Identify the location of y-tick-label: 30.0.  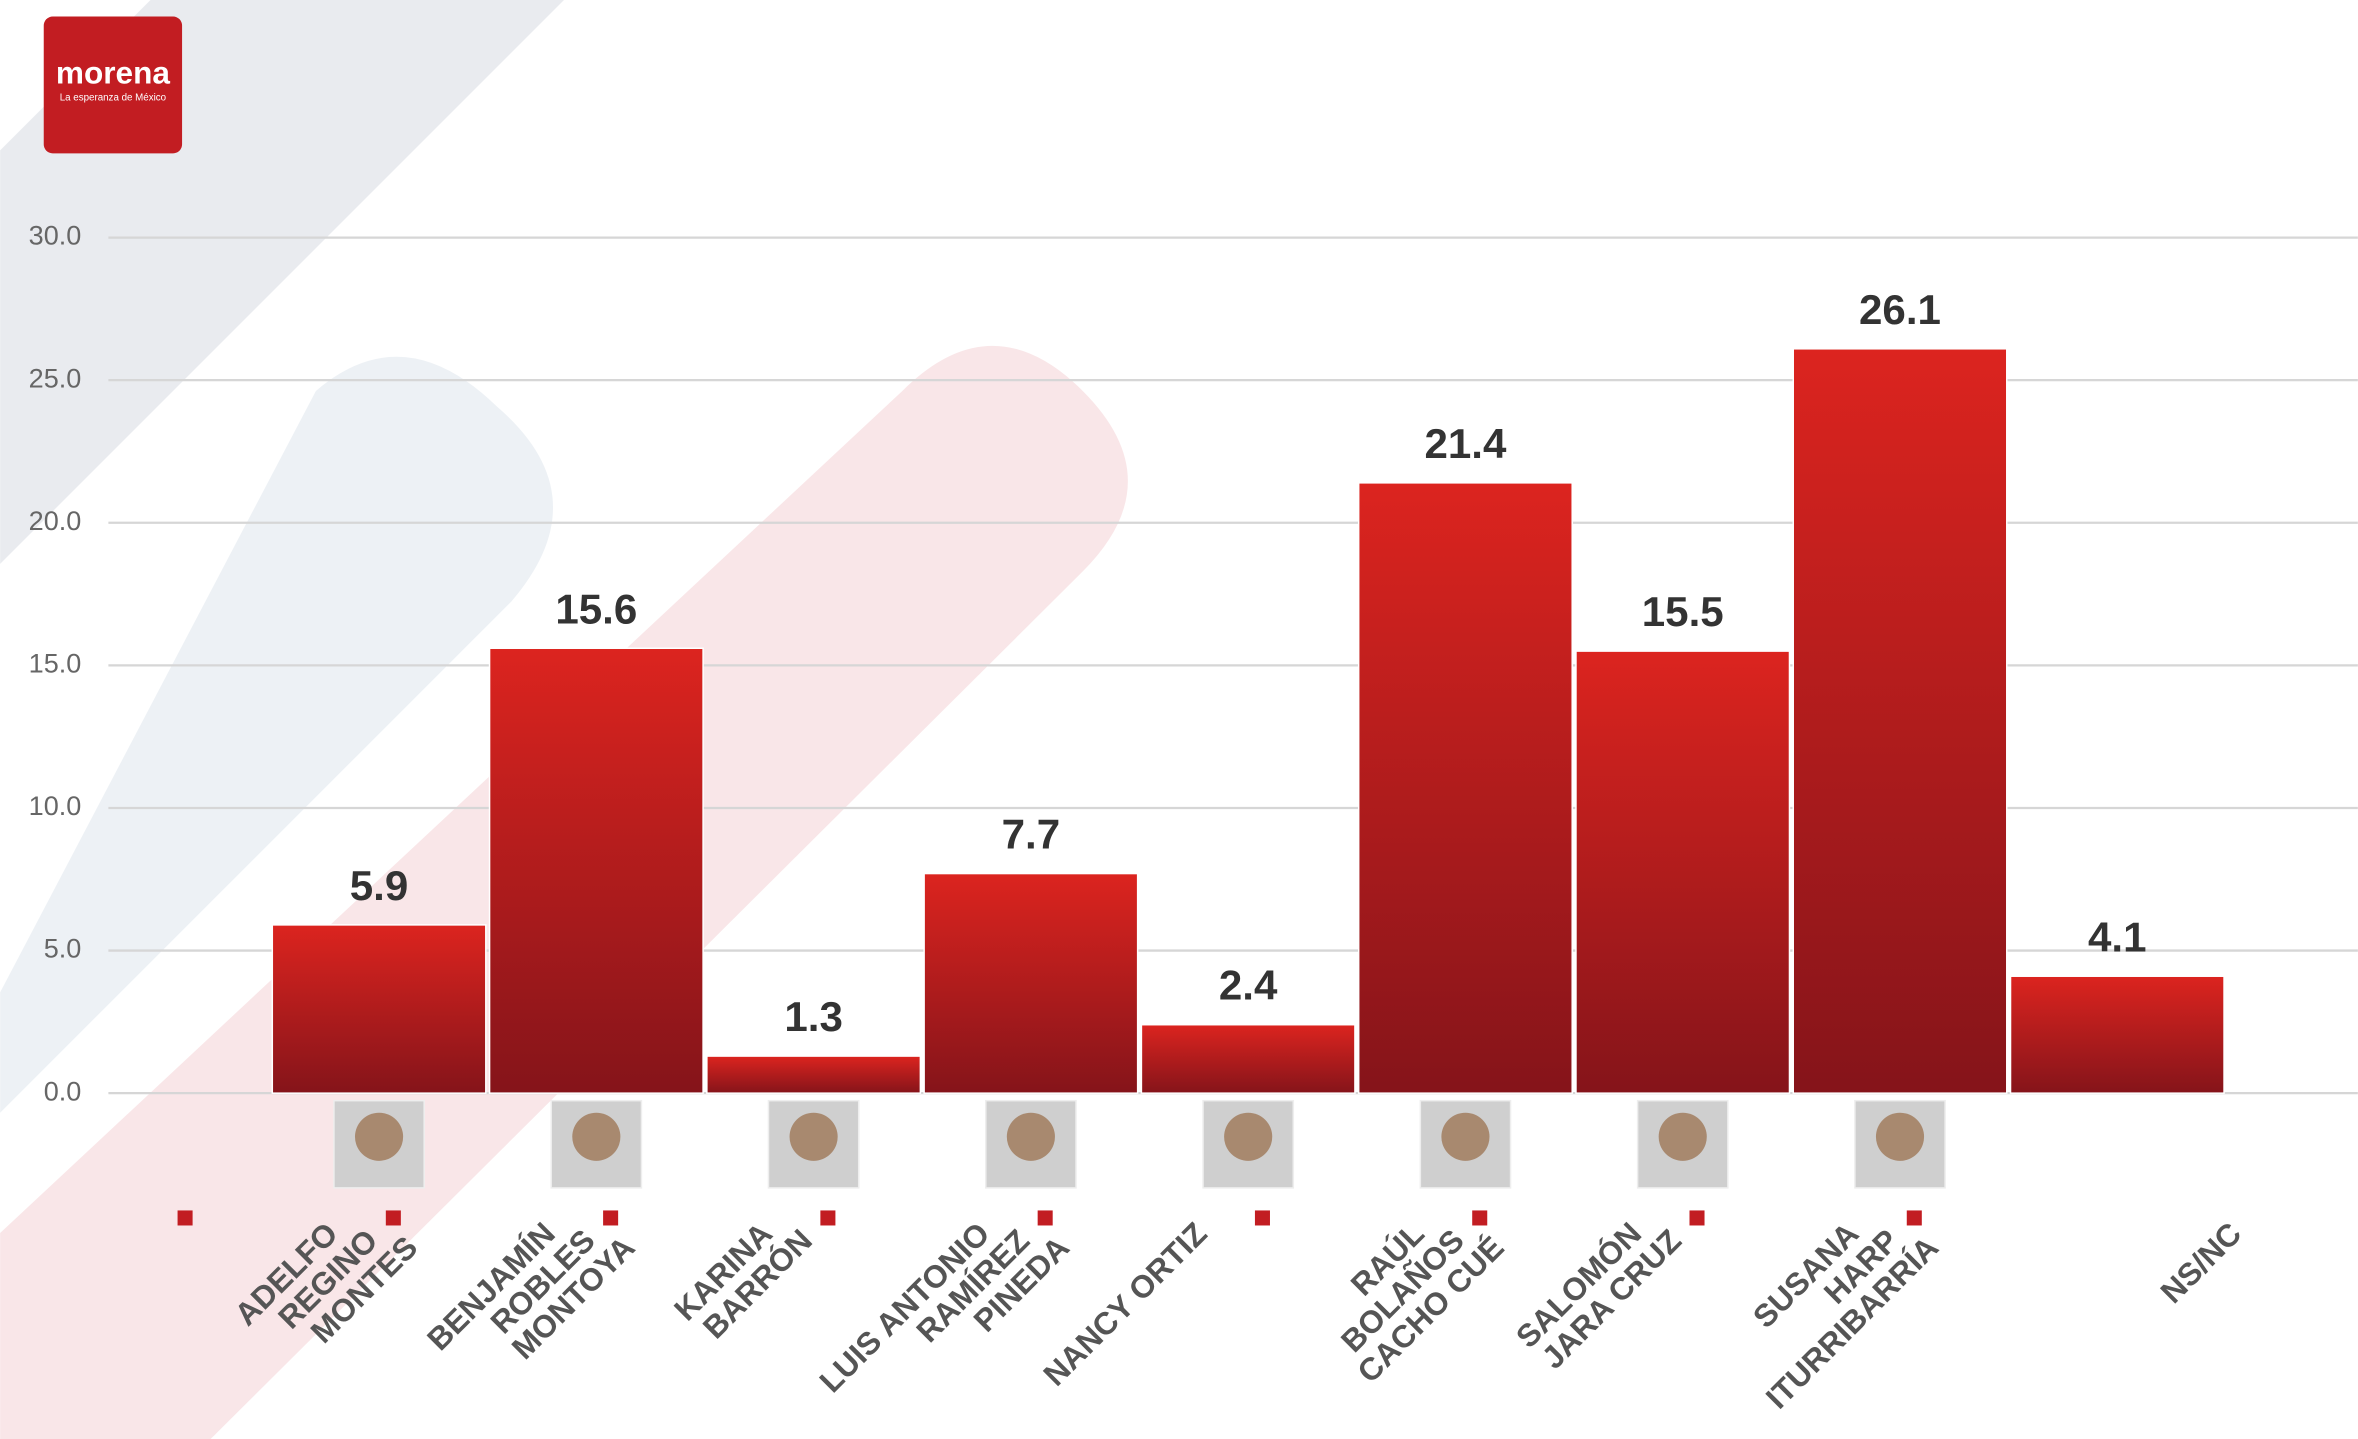
(55, 236).